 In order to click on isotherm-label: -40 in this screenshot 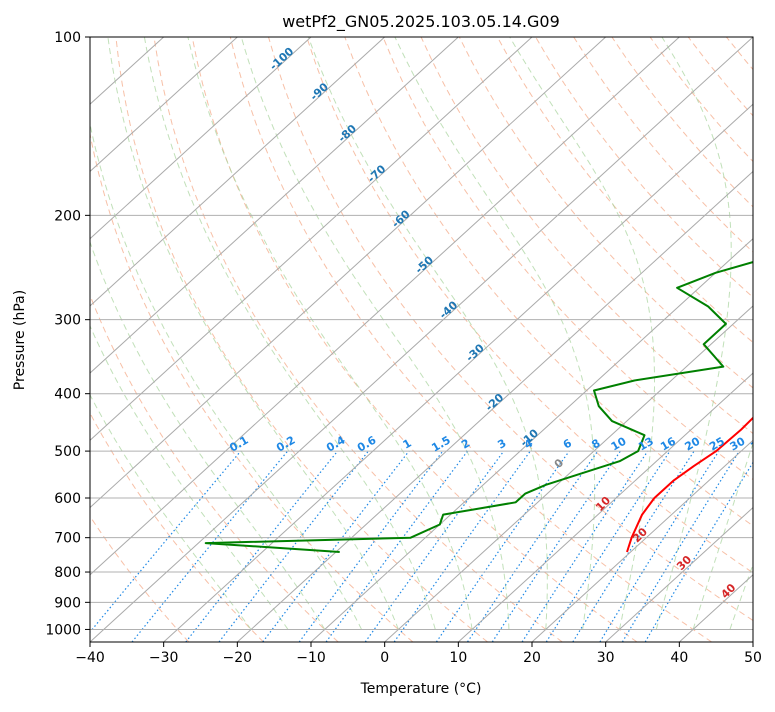, I will do `click(449, 309)`.